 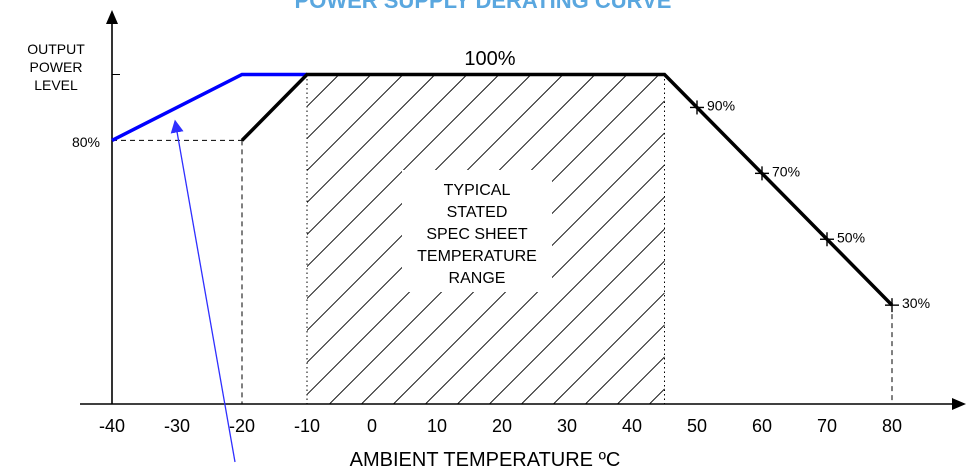 What do you see at coordinates (242, 426) in the screenshot?
I see `x-tick-label-minus20: -20` at bounding box center [242, 426].